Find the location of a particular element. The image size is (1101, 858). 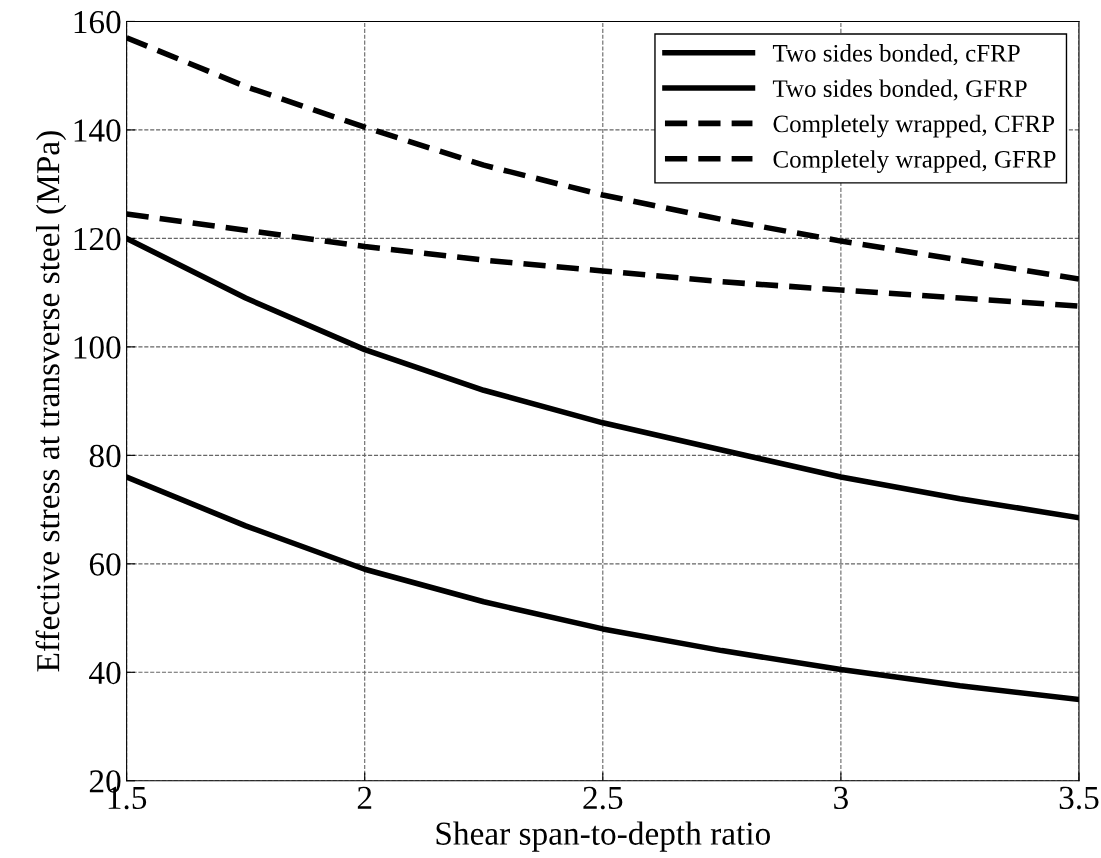

y-tick-label: 160 is located at coordinates (97, 22).